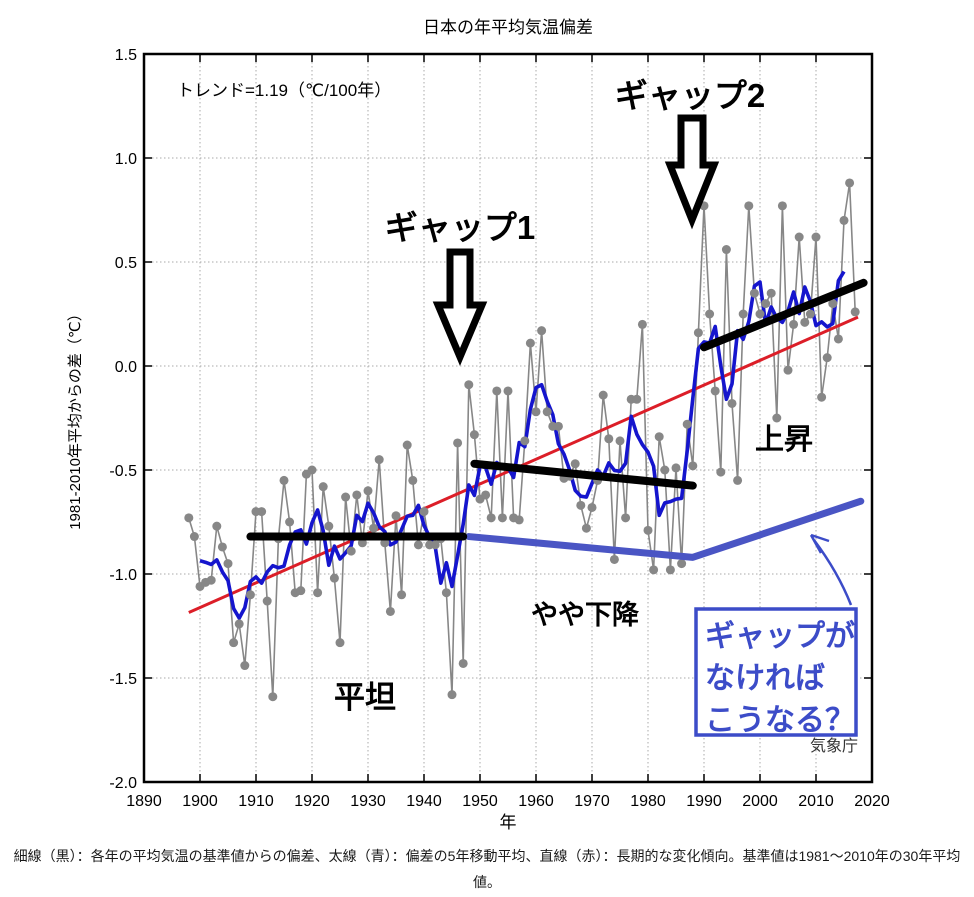 The height and width of the screenshot is (897, 974). What do you see at coordinates (123, 783) in the screenshot?
I see `y-tick-label: -2.0` at bounding box center [123, 783].